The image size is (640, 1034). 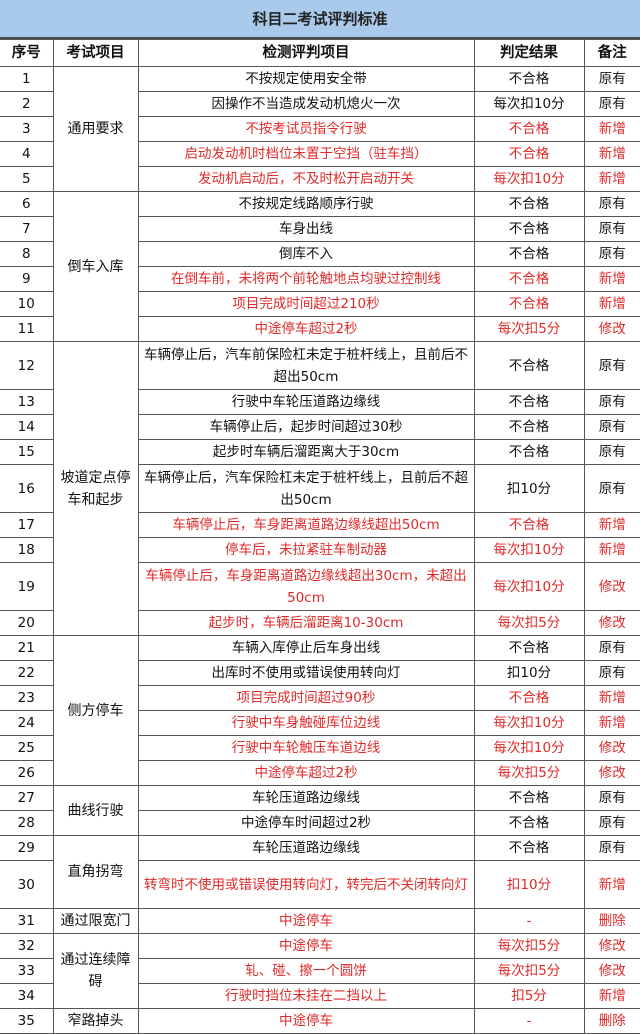 I want to click on row-number: 7, so click(x=27, y=229).